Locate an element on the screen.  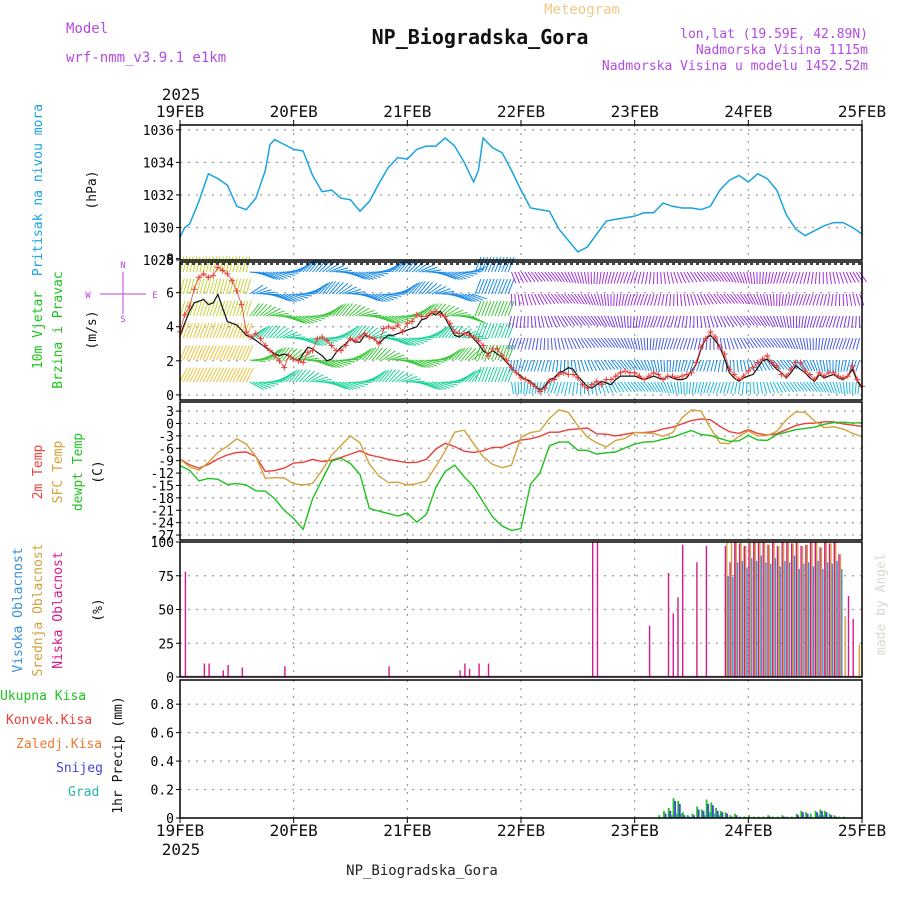
precip-unit: (mm) is located at coordinates (118, 711).